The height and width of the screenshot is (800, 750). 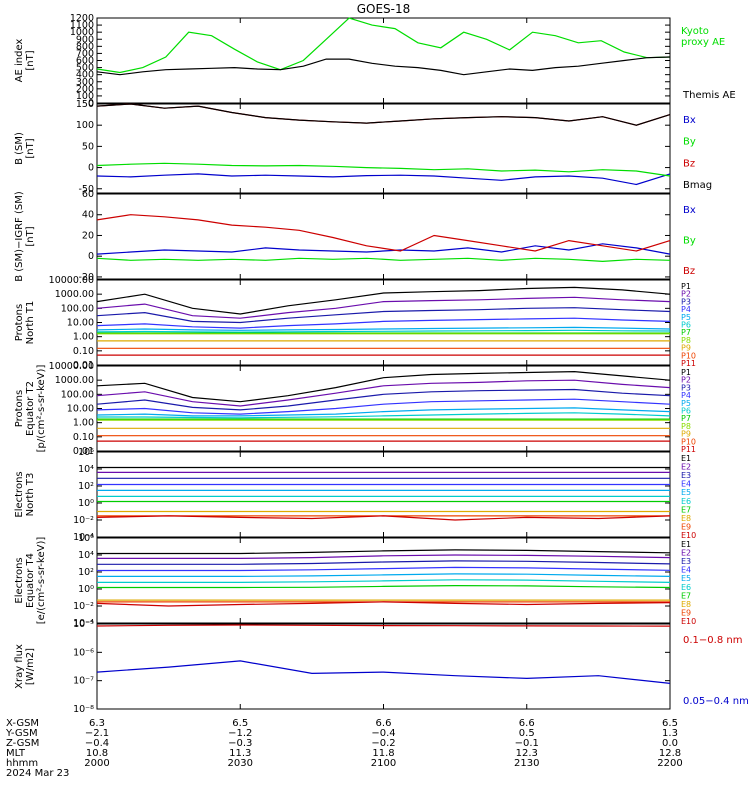 What do you see at coordinates (19, 580) in the screenshot?
I see `y-axis-label: Electrons` at bounding box center [19, 580].